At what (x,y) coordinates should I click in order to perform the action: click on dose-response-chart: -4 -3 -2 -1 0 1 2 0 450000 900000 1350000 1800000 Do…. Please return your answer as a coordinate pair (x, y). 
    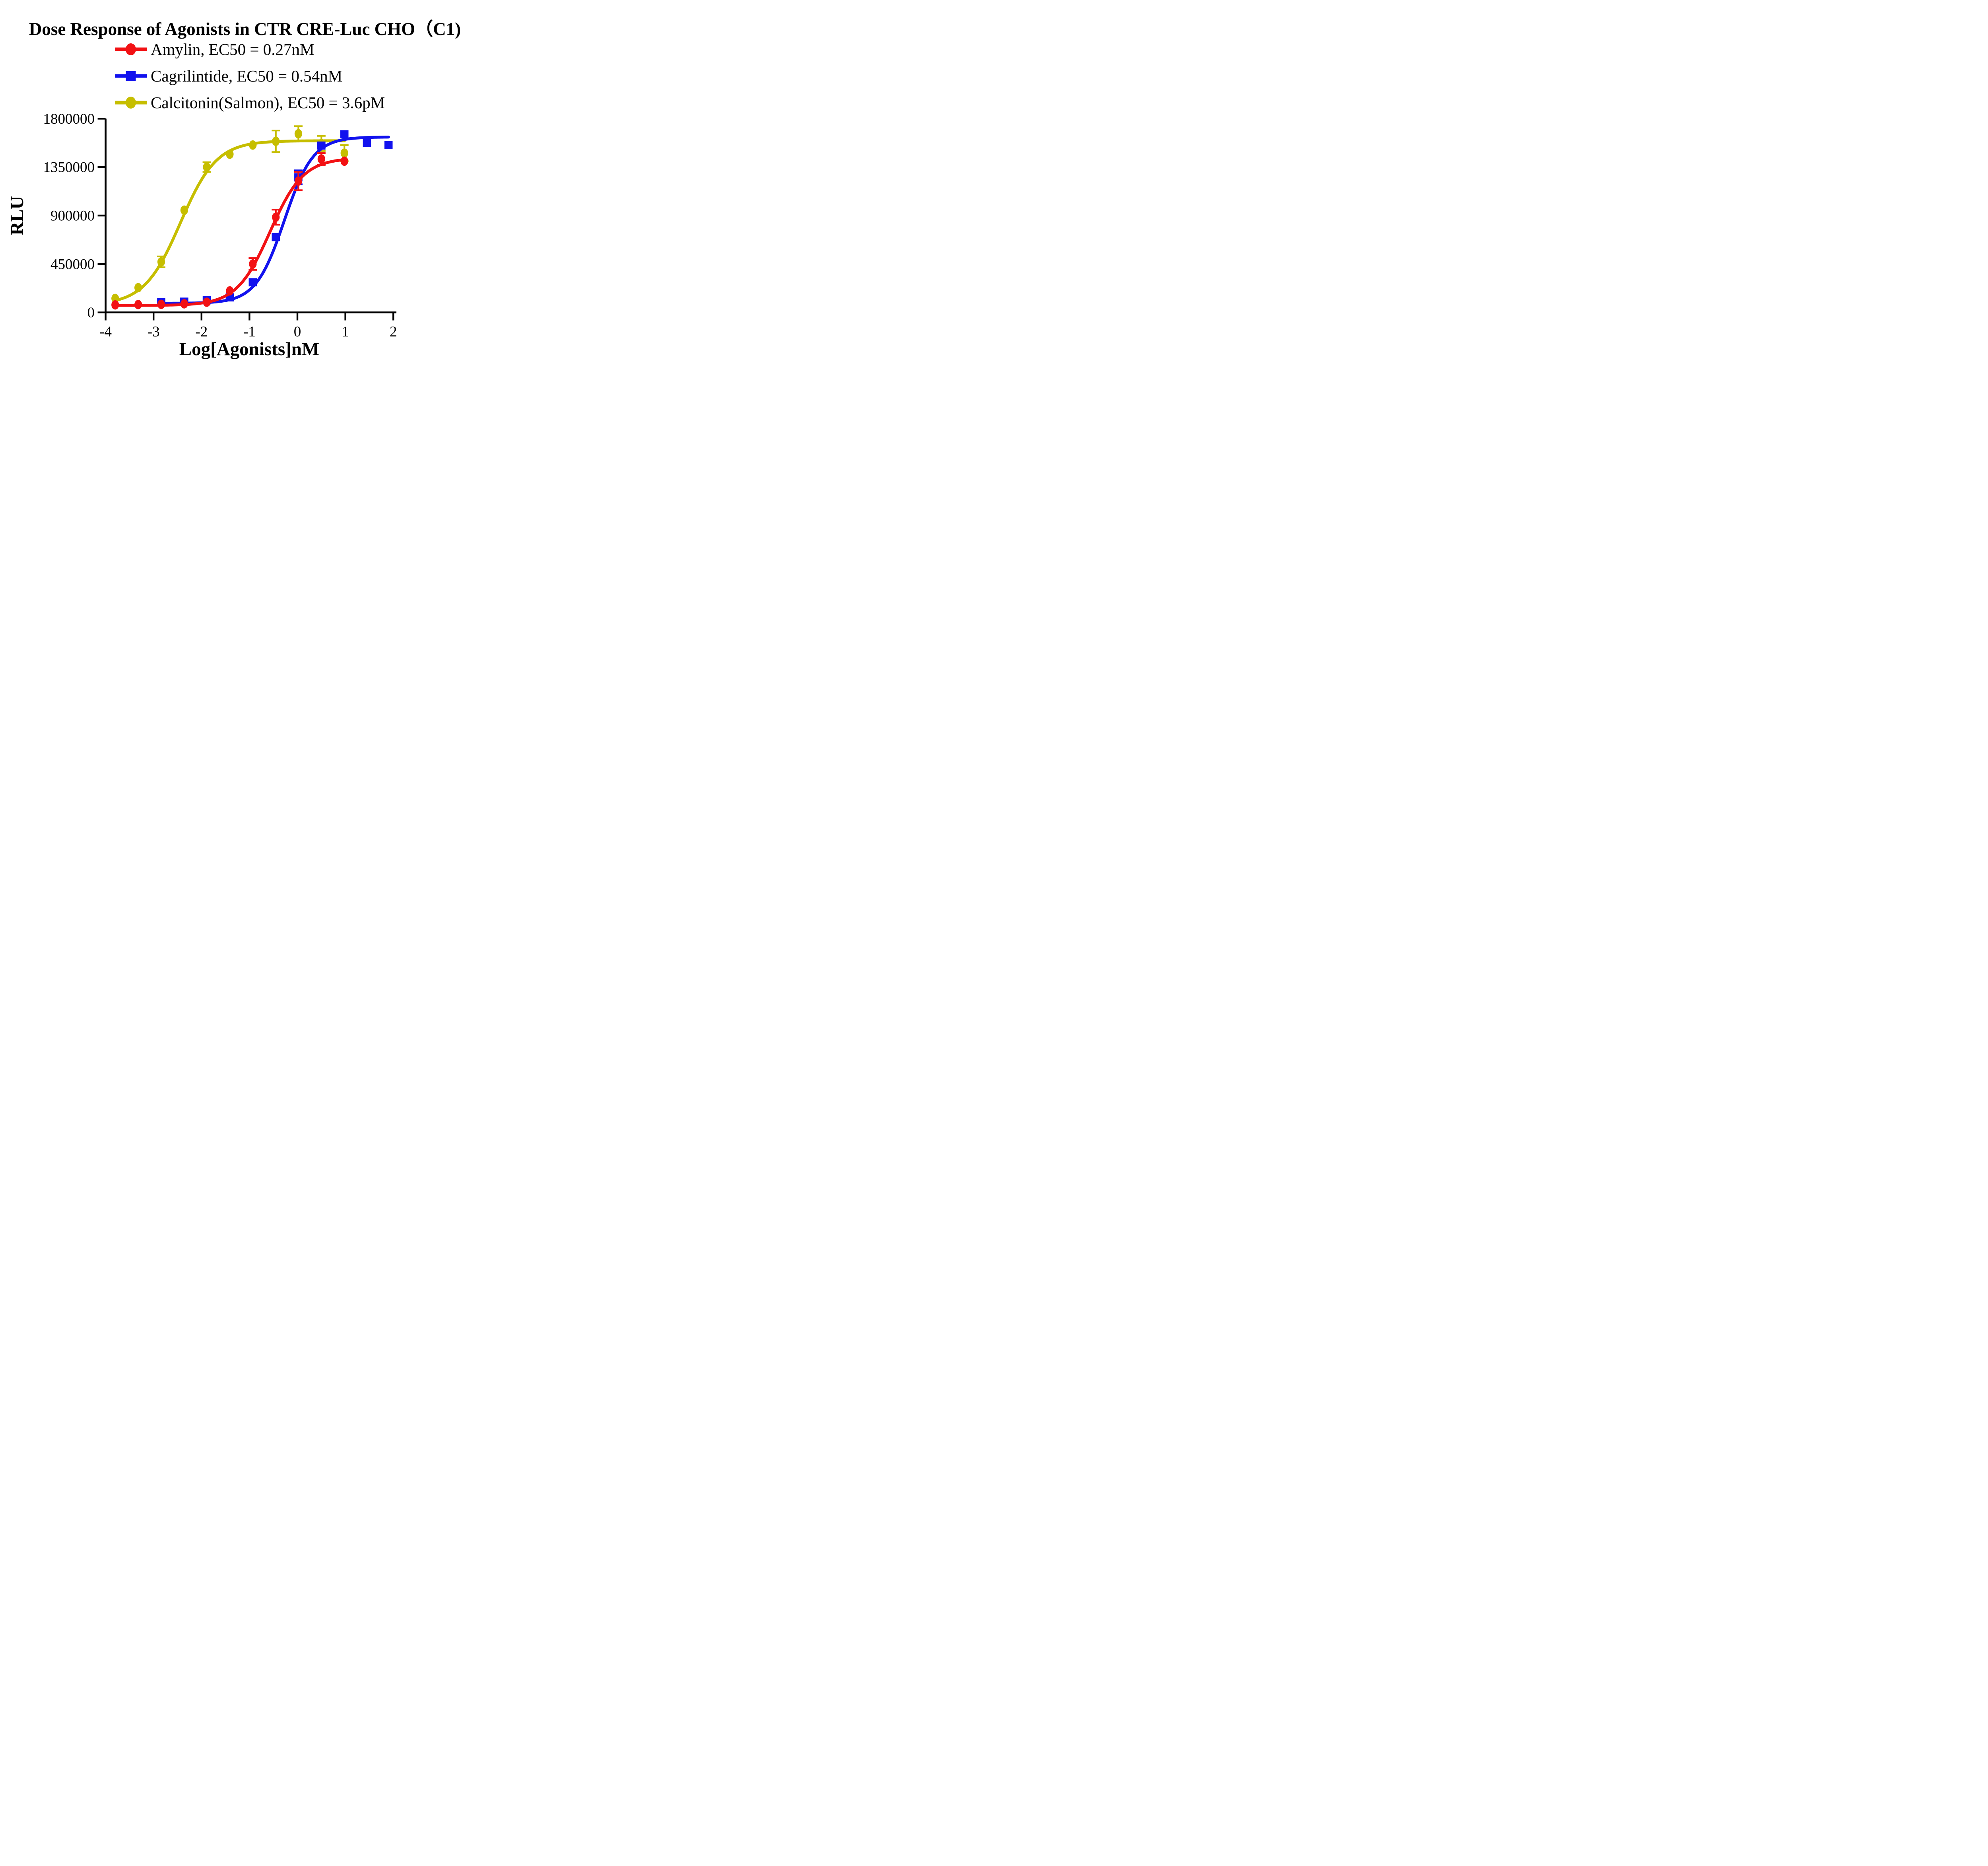
    Looking at the image, I should click on (234, 190).